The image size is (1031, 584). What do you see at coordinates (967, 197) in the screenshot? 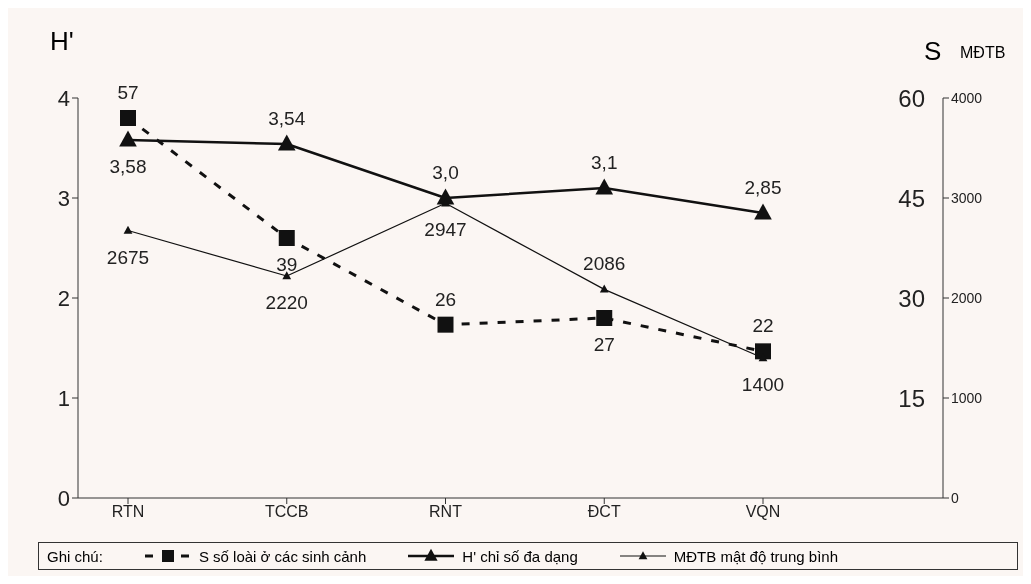
I see `y3-tick-label: 3000` at bounding box center [967, 197].